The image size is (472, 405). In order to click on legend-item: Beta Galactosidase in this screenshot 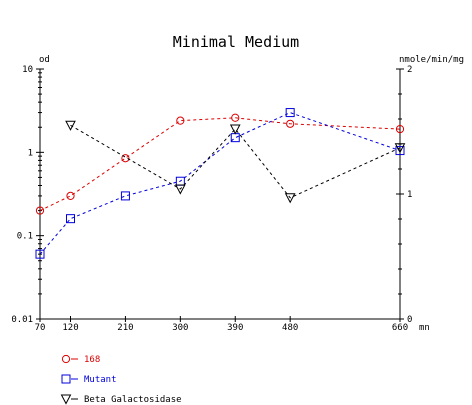, I will do `click(121, 399)`.